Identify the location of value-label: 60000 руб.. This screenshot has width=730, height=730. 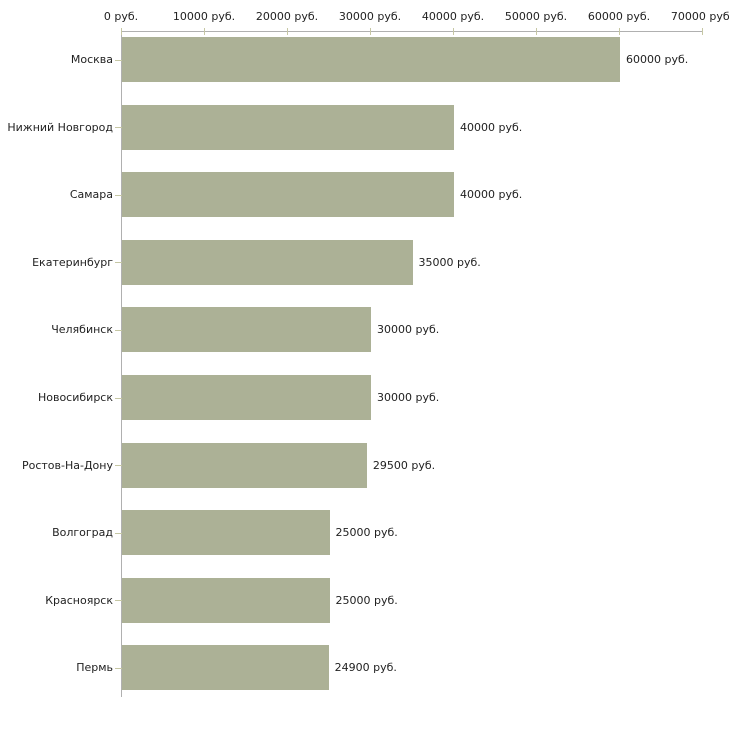
(657, 59).